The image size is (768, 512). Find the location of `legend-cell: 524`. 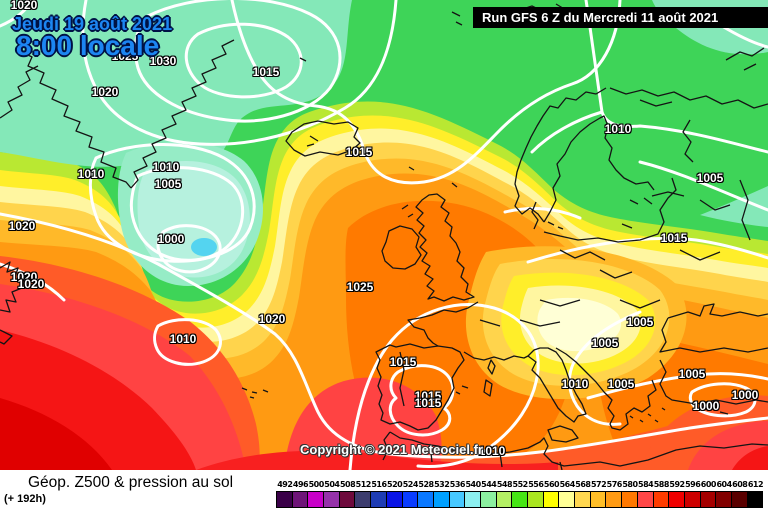

legend-cell: 524 is located at coordinates (410, 494).